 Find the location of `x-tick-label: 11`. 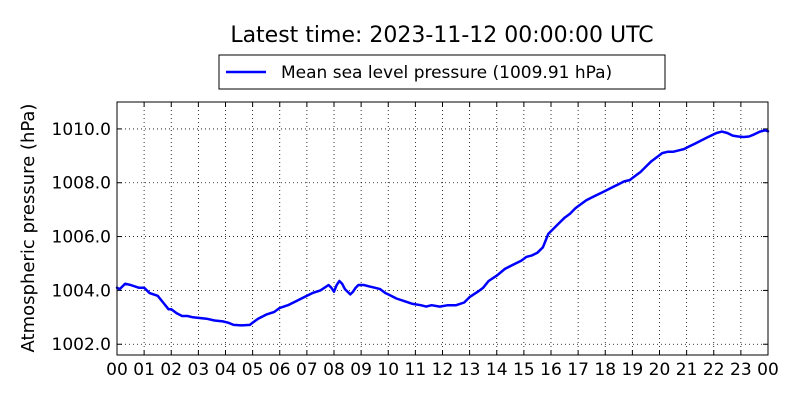

x-tick-label: 11 is located at coordinates (416, 370).